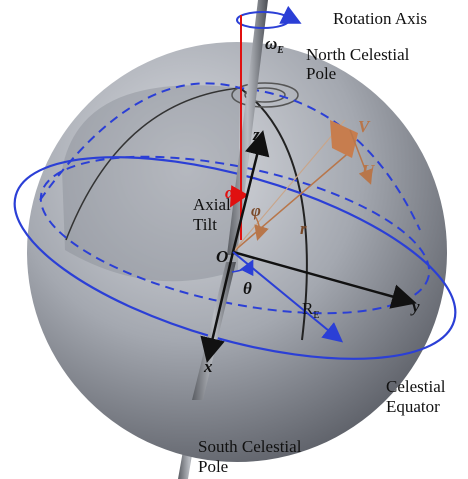 The image size is (468, 479). Describe the element at coordinates (364, 126) in the screenshot. I see `label: V` at that location.